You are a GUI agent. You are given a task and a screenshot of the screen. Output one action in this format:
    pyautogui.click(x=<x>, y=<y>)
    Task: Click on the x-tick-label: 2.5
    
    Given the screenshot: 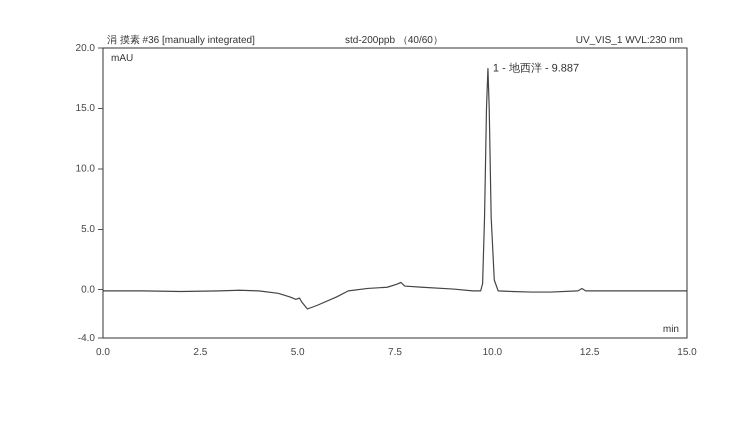 What is the action you would take?
    pyautogui.click(x=200, y=352)
    